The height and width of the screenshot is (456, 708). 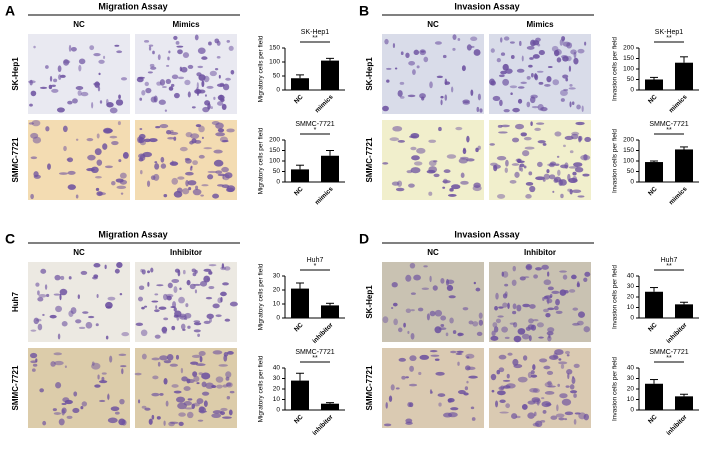 What do you see at coordinates (628, 140) in the screenshot?
I see `y-tick-label: 200` at bounding box center [628, 140].